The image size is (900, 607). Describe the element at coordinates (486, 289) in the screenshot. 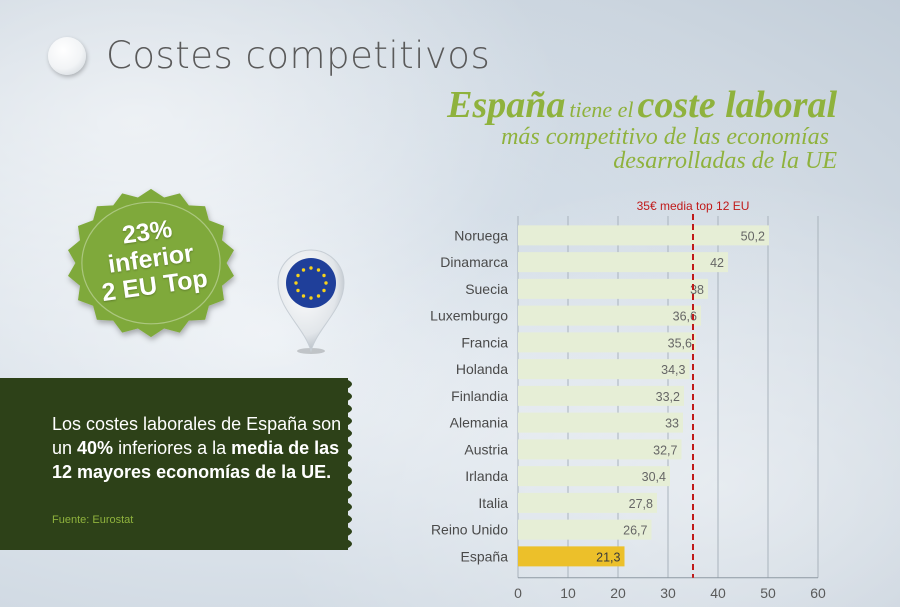

I see `category-label: Suecia` at that location.